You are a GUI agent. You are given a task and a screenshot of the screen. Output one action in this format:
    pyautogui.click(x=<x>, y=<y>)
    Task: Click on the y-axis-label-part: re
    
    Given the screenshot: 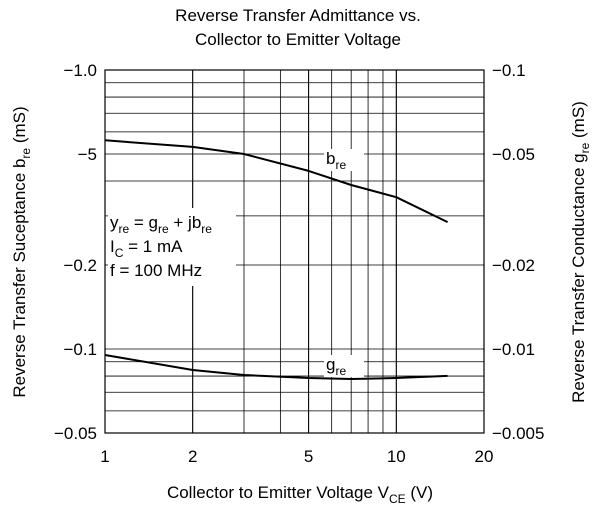 What is the action you would take?
    pyautogui.click(x=26, y=153)
    